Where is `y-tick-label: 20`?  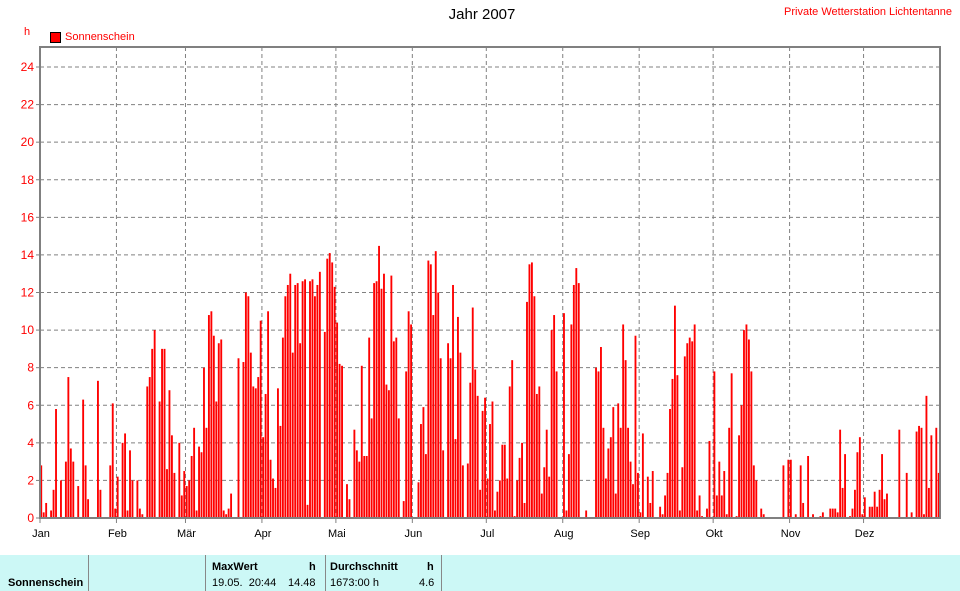
y-tick-label: 20 is located at coordinates (28, 142).